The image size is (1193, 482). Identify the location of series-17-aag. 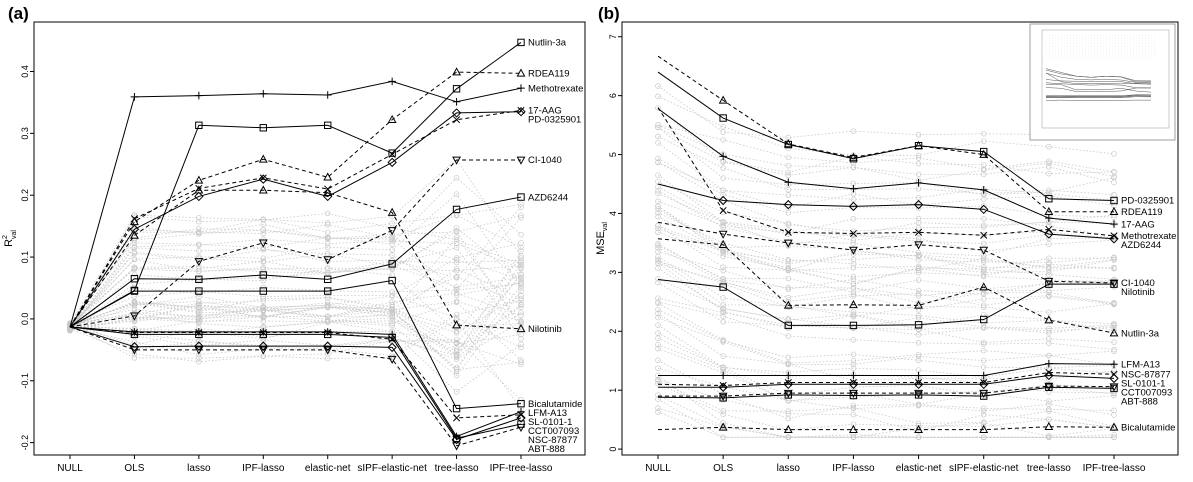
(887, 168).